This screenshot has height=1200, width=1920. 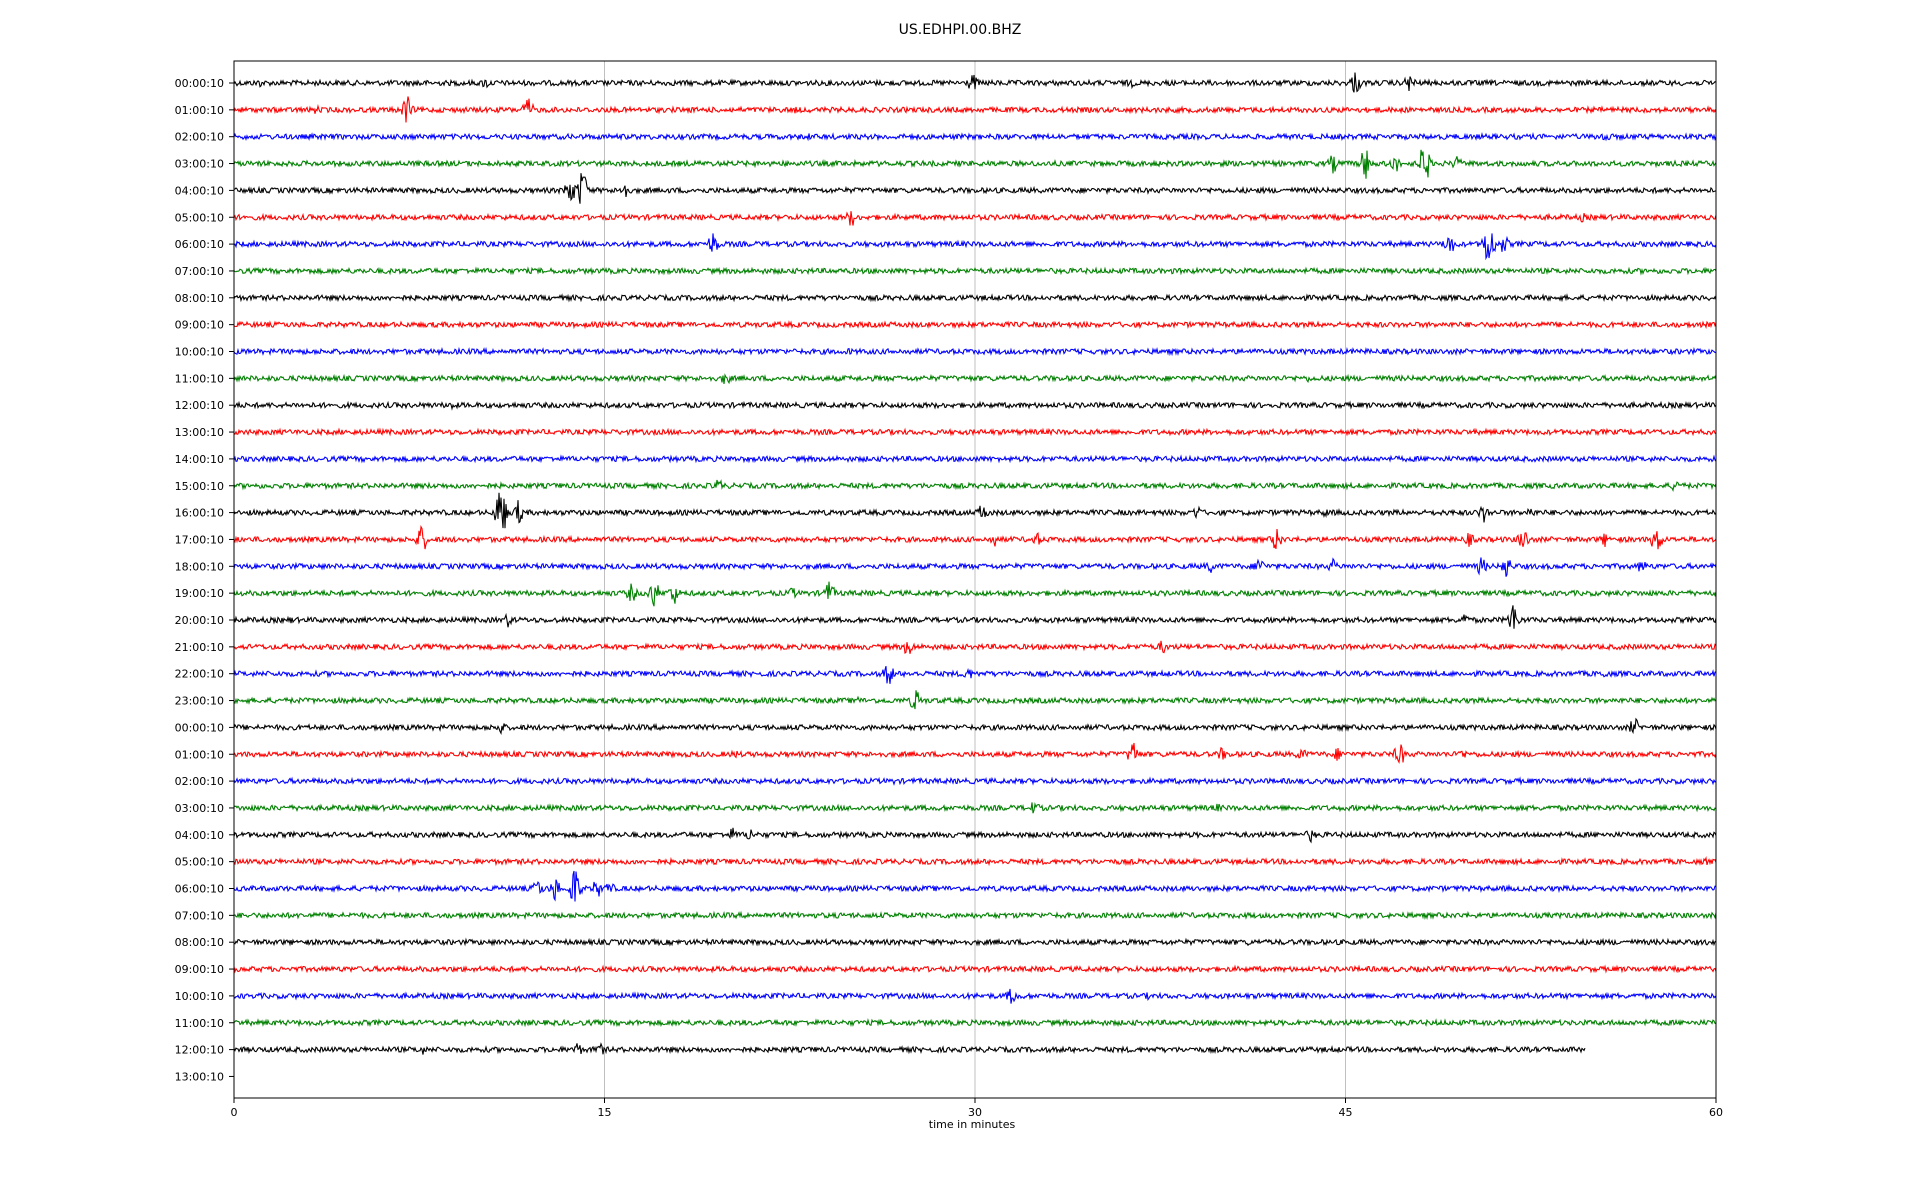 I want to click on row-time-label: 19:00:10, so click(x=199, y=593).